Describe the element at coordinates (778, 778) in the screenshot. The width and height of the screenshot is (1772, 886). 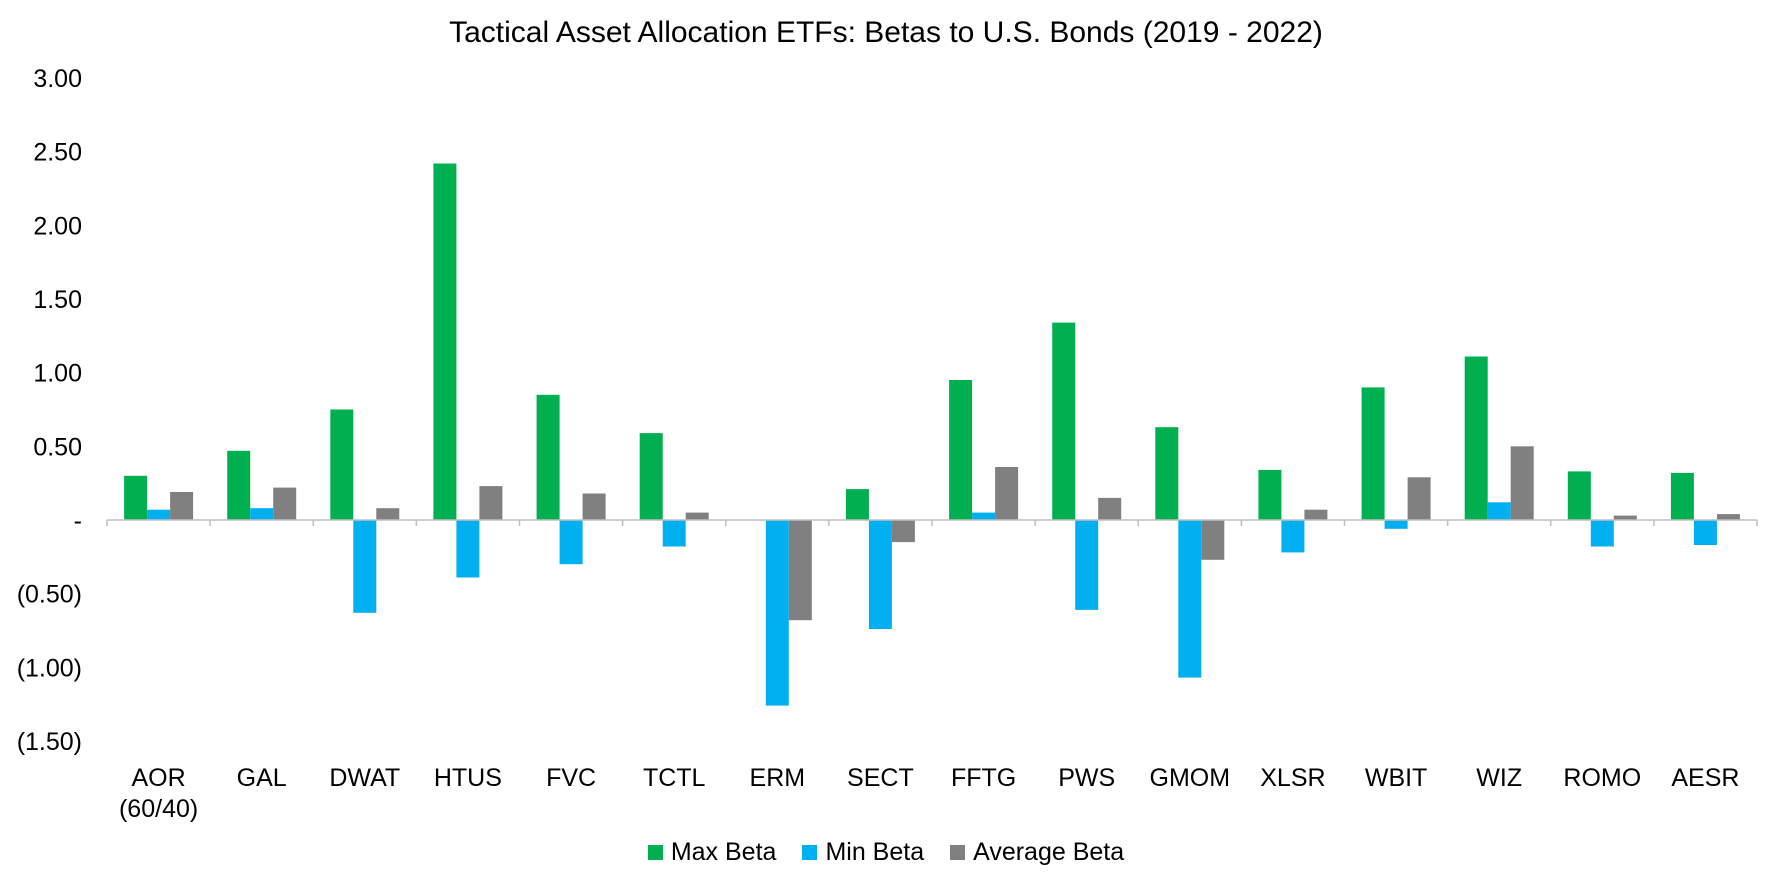
I see `category-label: ERM` at that location.